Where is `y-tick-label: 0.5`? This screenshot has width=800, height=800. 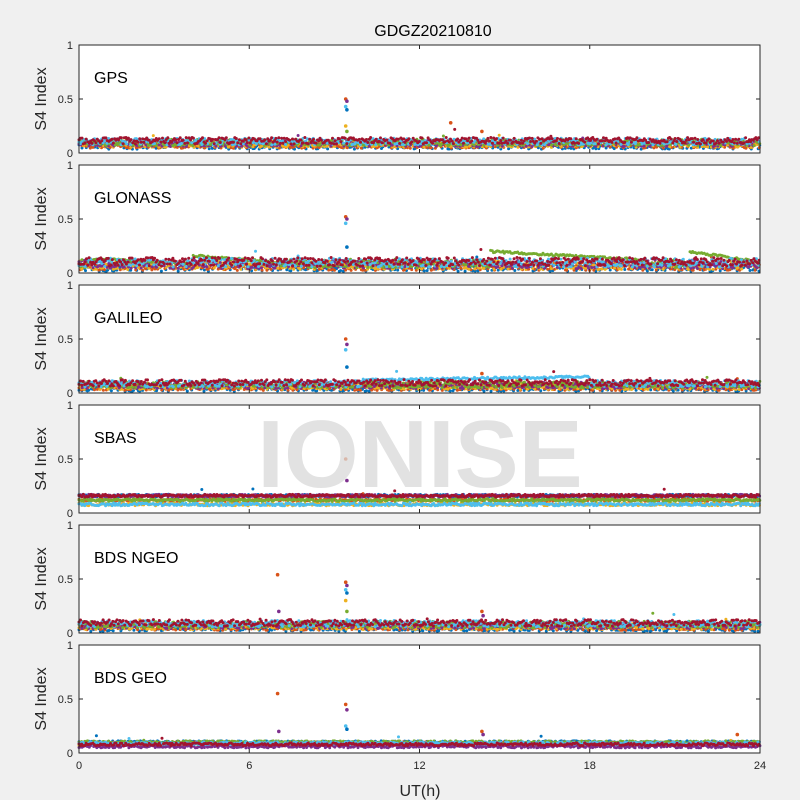 y-tick-label: 0.5 is located at coordinates (65, 100).